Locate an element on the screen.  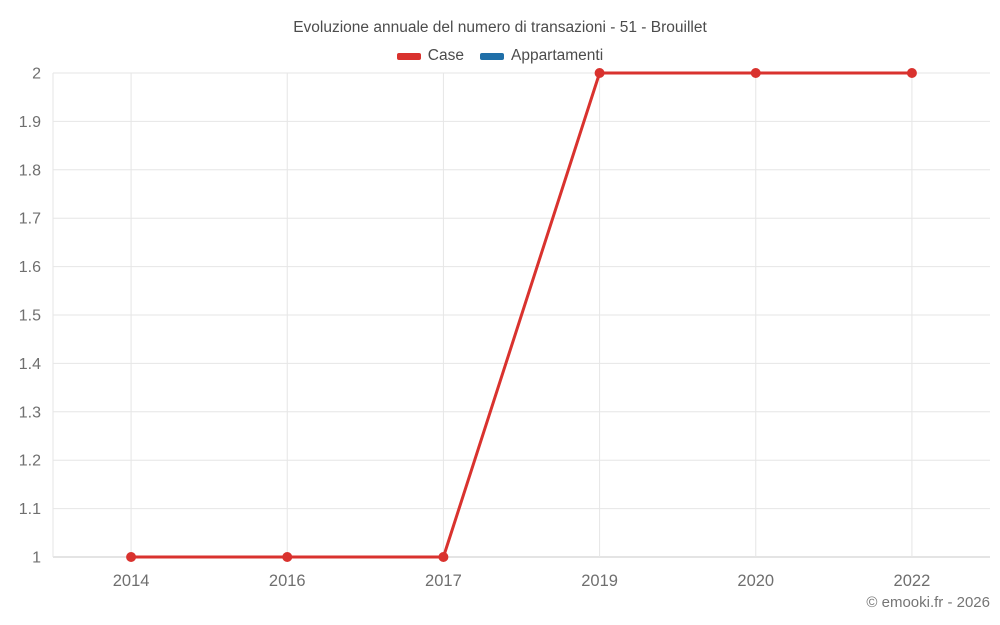
legend-item-appartamenti: Appartamenti is located at coordinates (541, 56).